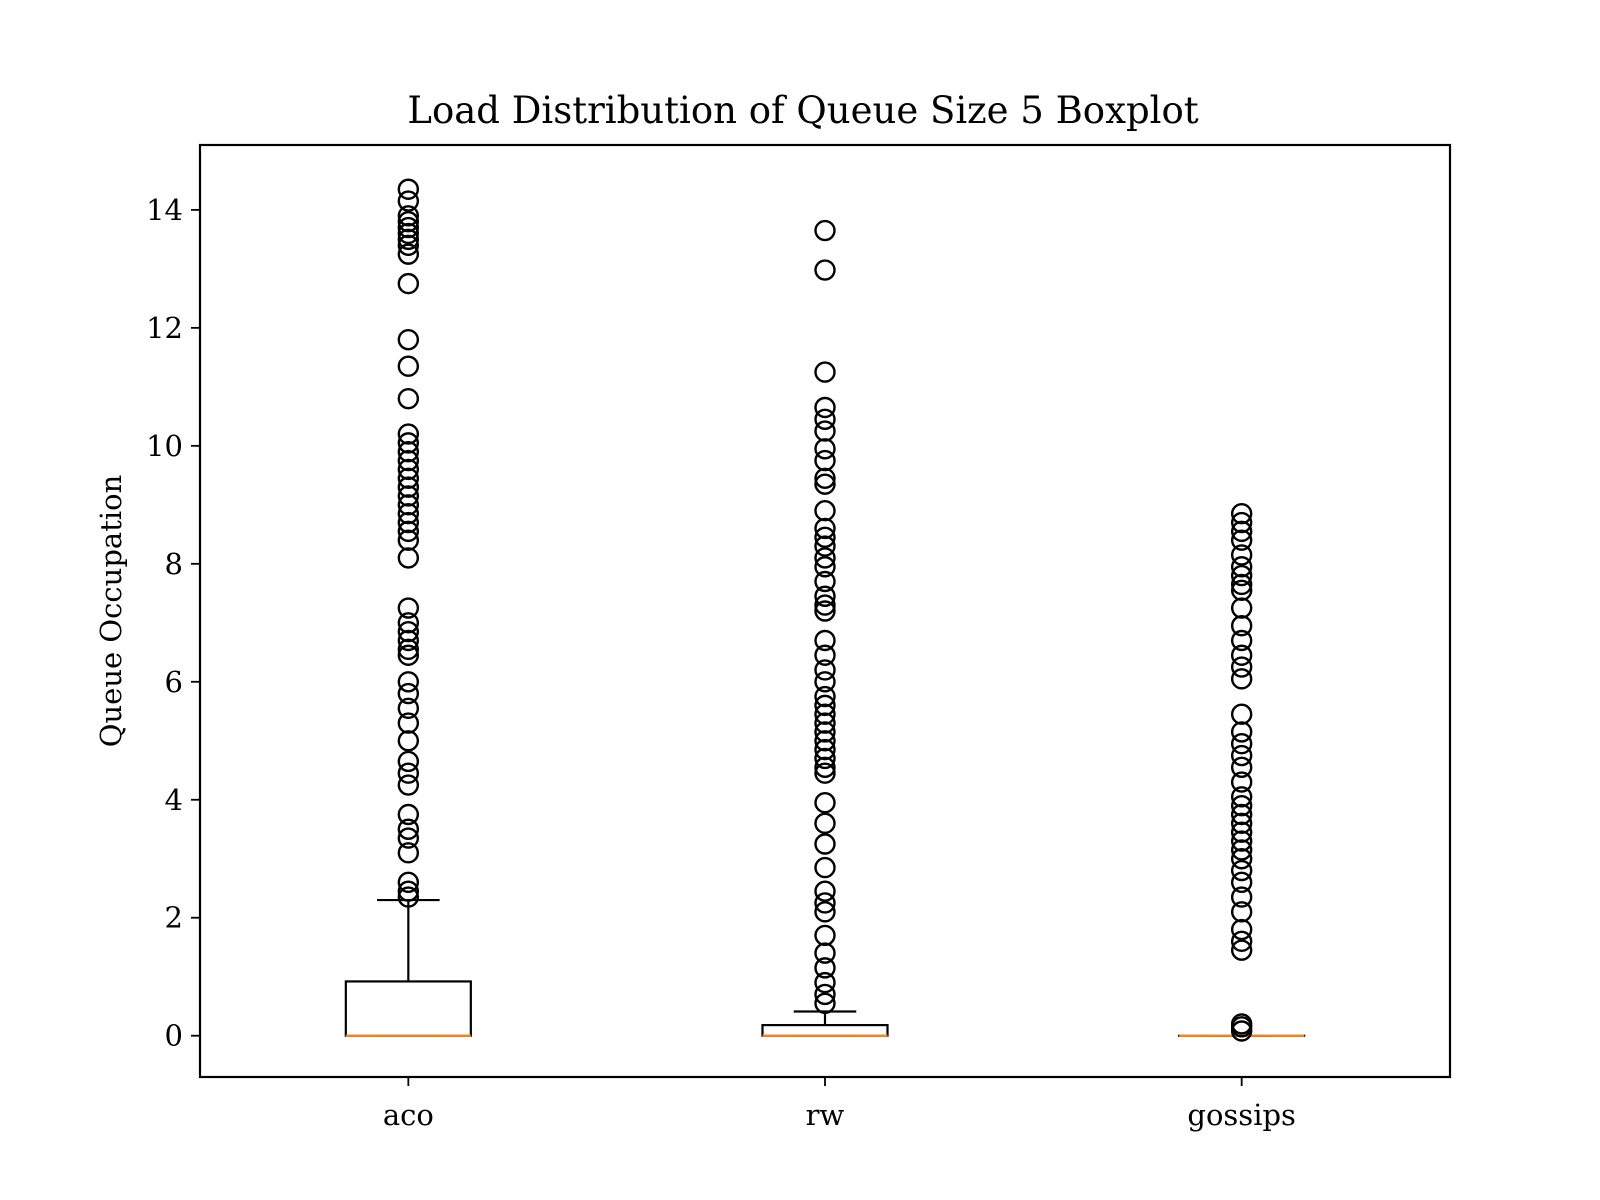 The image size is (1600, 1200). Describe the element at coordinates (173, 623) in the screenshot. I see `y-axis: 0 2 4 6 8 10 12 14` at that location.